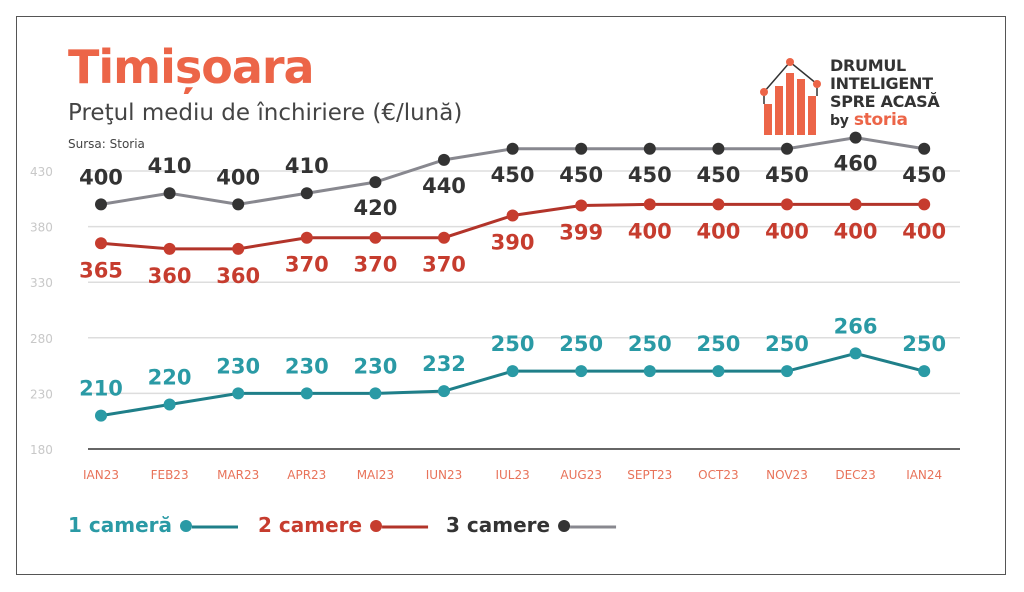 This screenshot has width=1024, height=592. Describe the element at coordinates (310, 525) in the screenshot. I see `legend-label: 2 camere` at that location.